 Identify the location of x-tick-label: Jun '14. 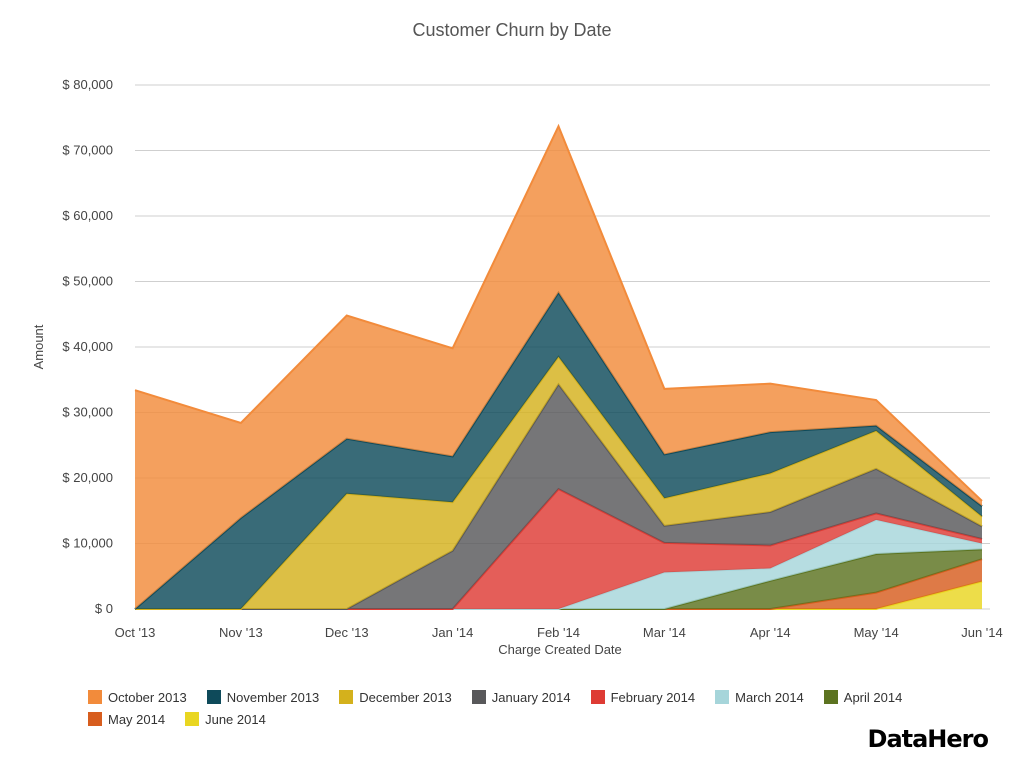
(982, 632).